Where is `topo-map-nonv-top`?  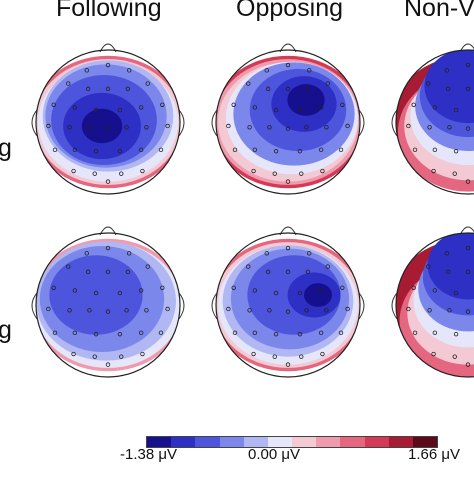 topo-map-nonv-top is located at coordinates (432, 119).